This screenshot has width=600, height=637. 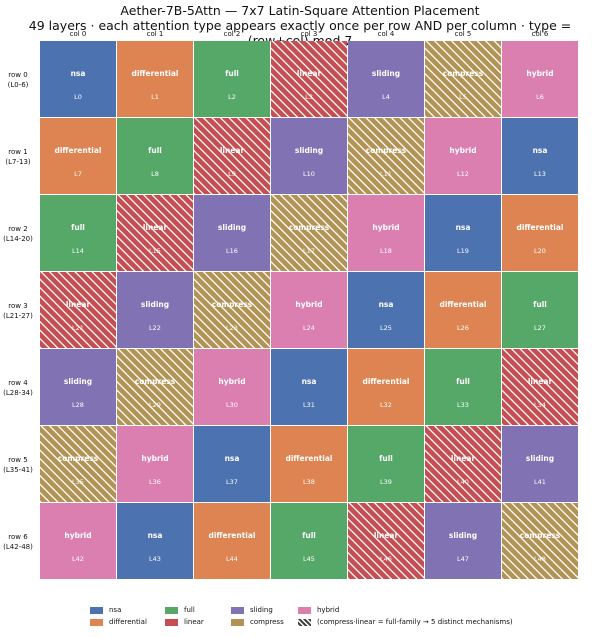 What do you see at coordinates (155, 559) in the screenshot?
I see `layer-id-label: L43` at bounding box center [155, 559].